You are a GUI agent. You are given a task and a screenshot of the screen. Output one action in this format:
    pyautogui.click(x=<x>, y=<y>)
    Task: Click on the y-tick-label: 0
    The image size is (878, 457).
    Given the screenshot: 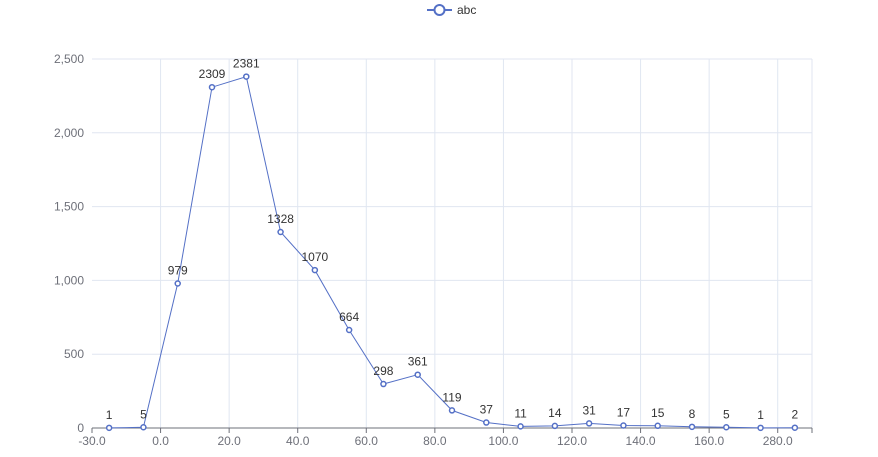 What is the action you would take?
    pyautogui.click(x=80, y=428)
    